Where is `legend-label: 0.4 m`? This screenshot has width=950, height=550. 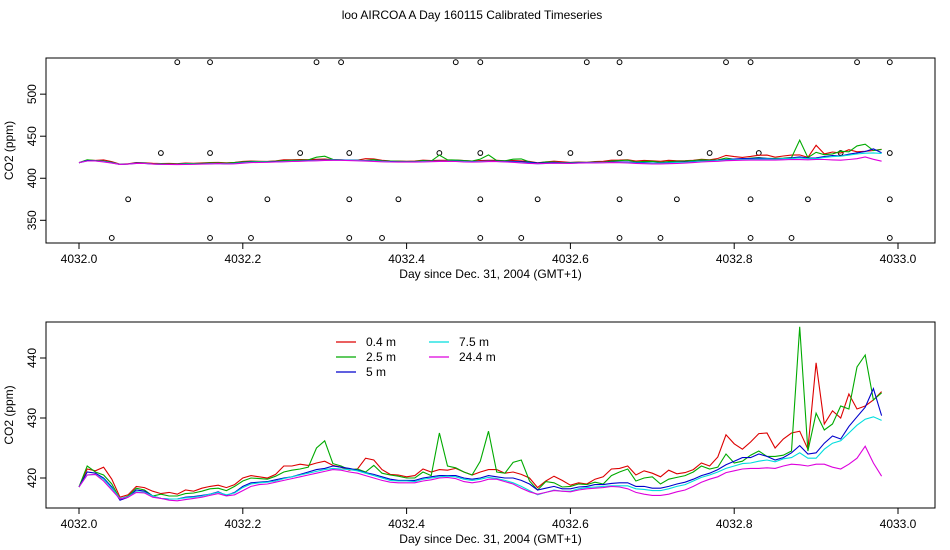
legend-label: 0.4 m is located at coordinates (381, 342).